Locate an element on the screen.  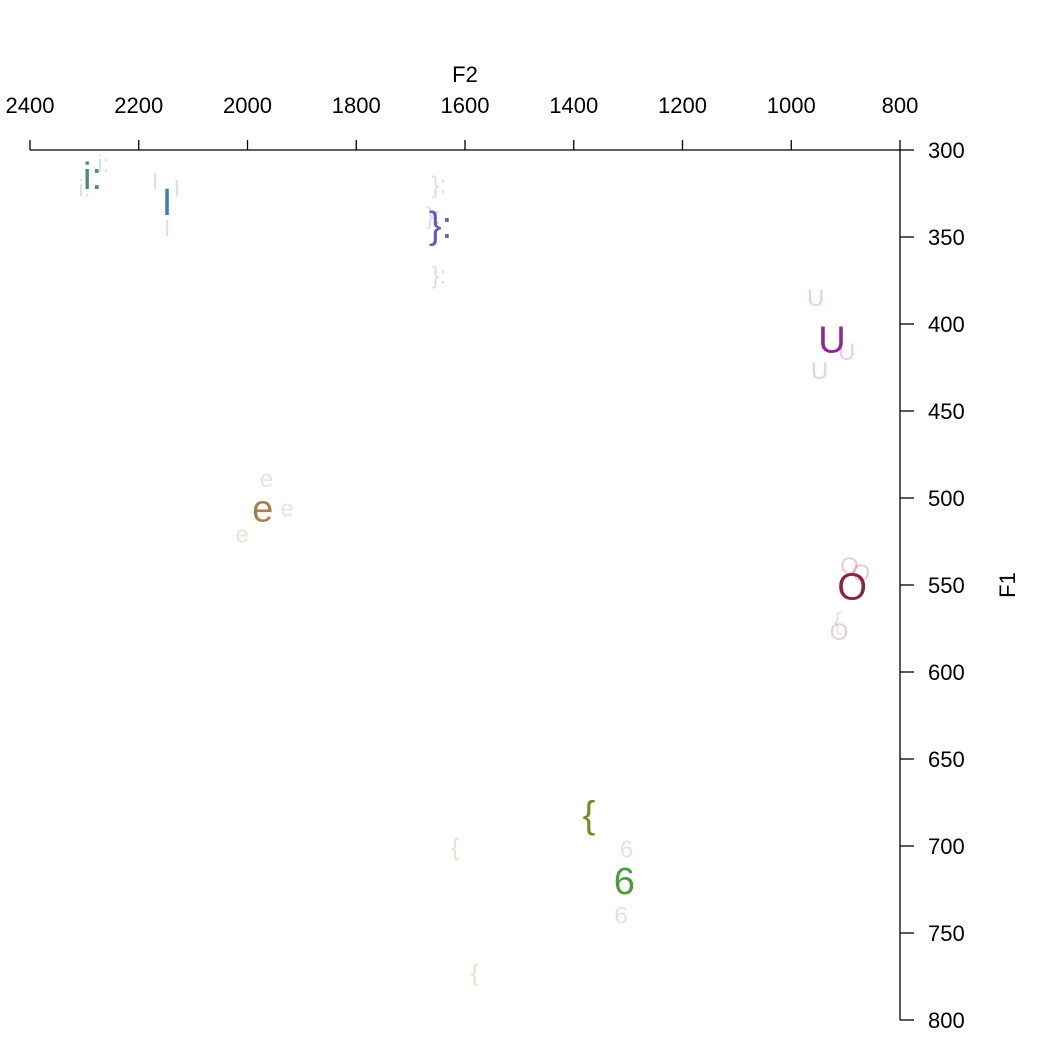
x-tick-label: 2400 is located at coordinates (30, 105).